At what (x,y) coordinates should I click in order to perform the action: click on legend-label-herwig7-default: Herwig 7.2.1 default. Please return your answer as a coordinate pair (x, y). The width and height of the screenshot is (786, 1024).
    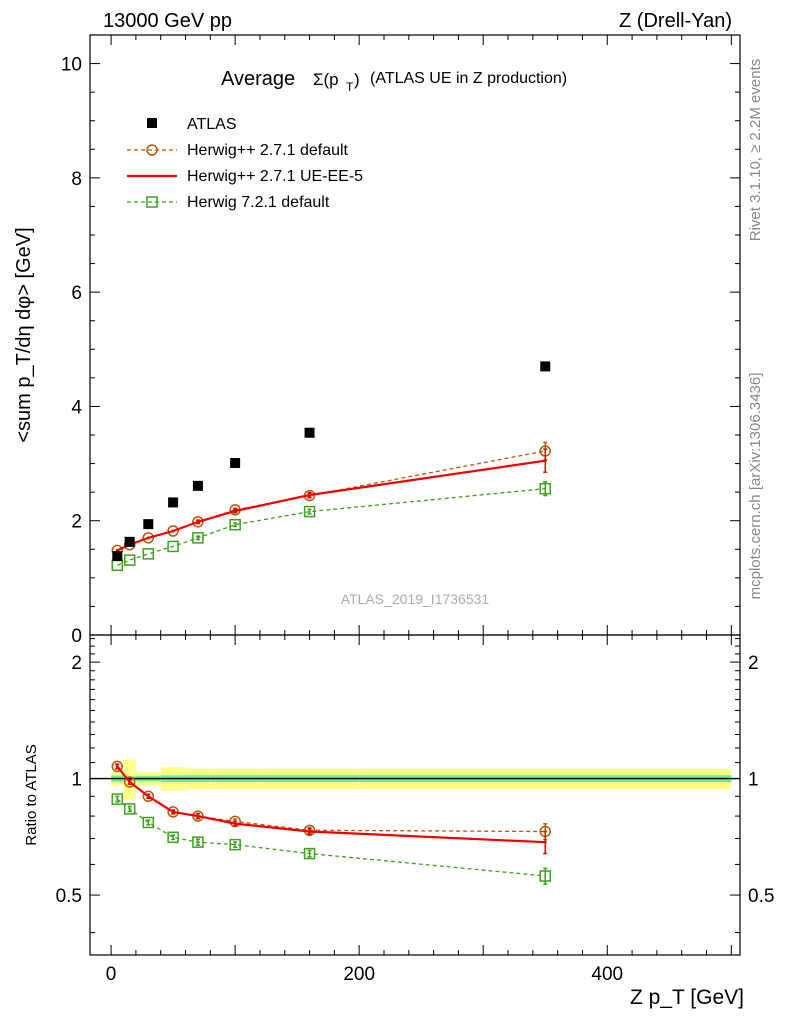
    Looking at the image, I should click on (258, 202).